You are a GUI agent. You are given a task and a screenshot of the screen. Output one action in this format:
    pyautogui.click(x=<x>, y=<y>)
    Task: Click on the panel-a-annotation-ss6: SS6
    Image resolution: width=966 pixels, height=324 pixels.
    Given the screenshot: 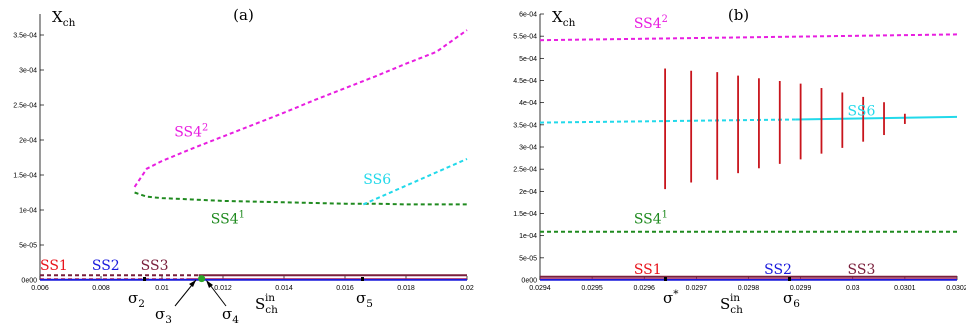 What is the action you would take?
    pyautogui.click(x=377, y=180)
    